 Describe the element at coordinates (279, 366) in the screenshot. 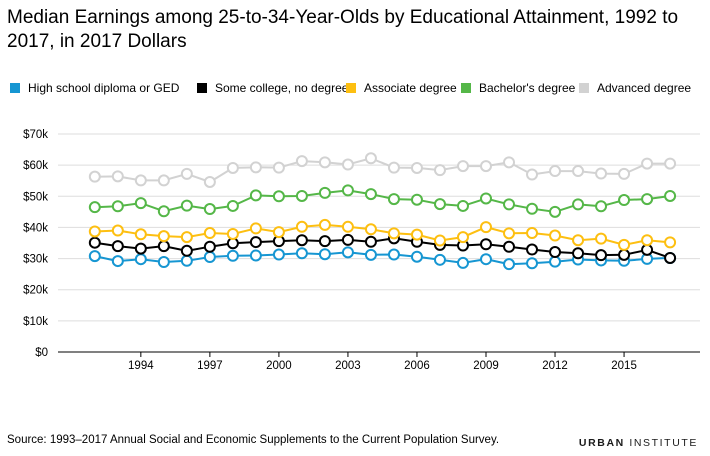

I see `x-tick-label: 2000` at that location.